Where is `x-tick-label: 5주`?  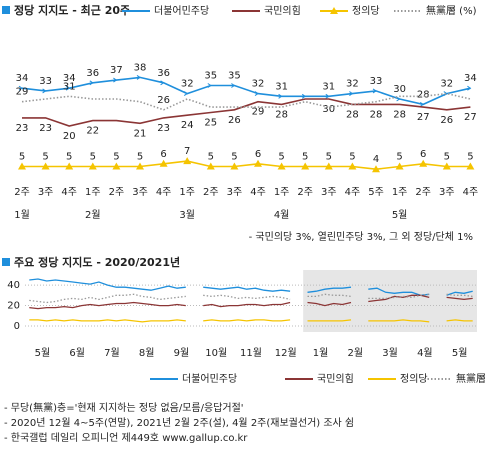
x-tick-label: 5주 is located at coordinates (376, 192).